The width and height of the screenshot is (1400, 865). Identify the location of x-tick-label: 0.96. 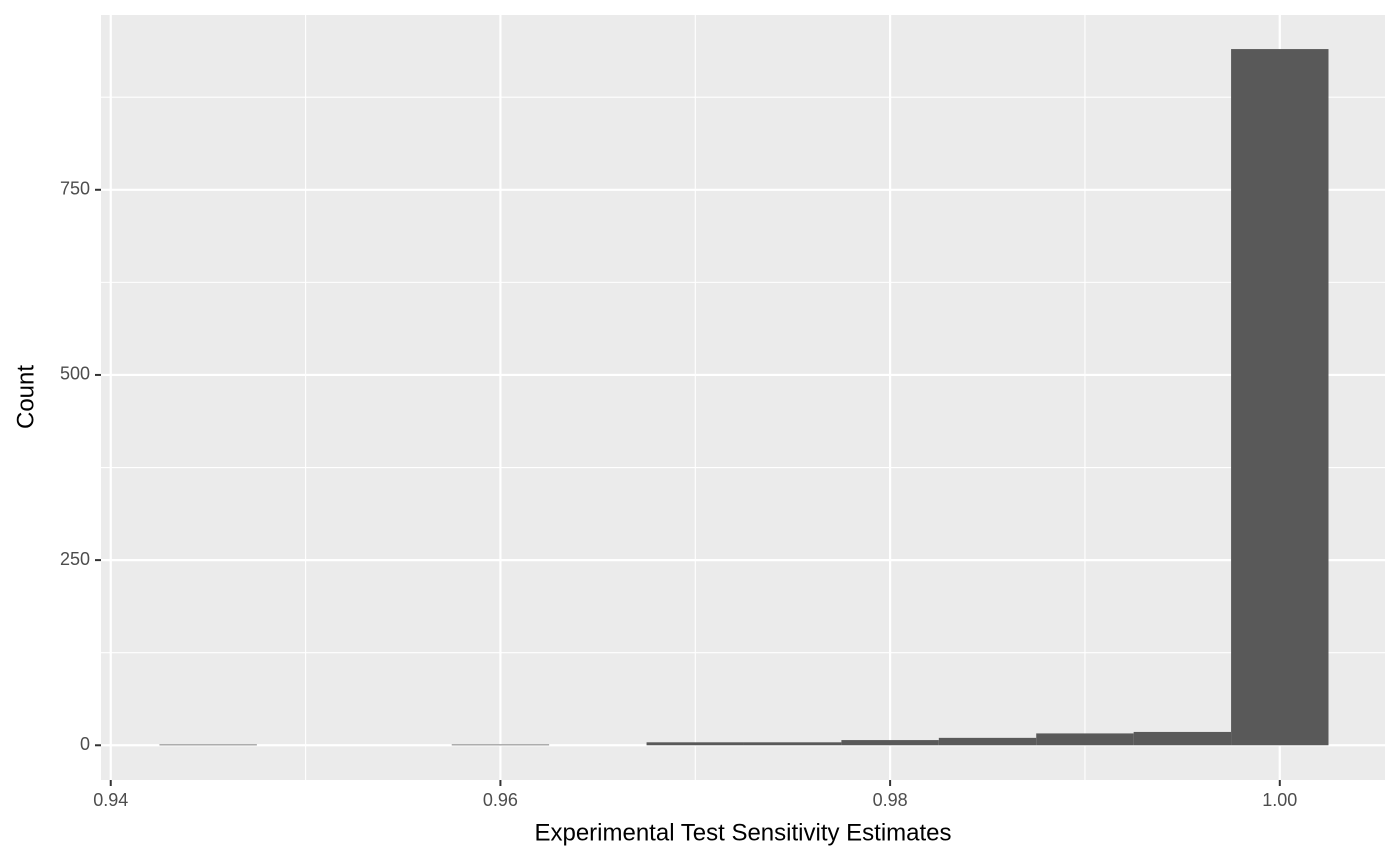
(500, 800).